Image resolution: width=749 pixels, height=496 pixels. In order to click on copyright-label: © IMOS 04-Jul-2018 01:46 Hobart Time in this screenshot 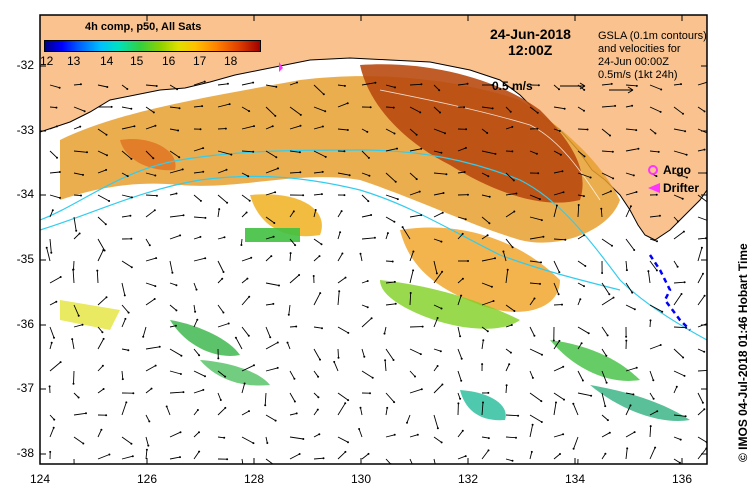, I will do `click(742, 352)`.